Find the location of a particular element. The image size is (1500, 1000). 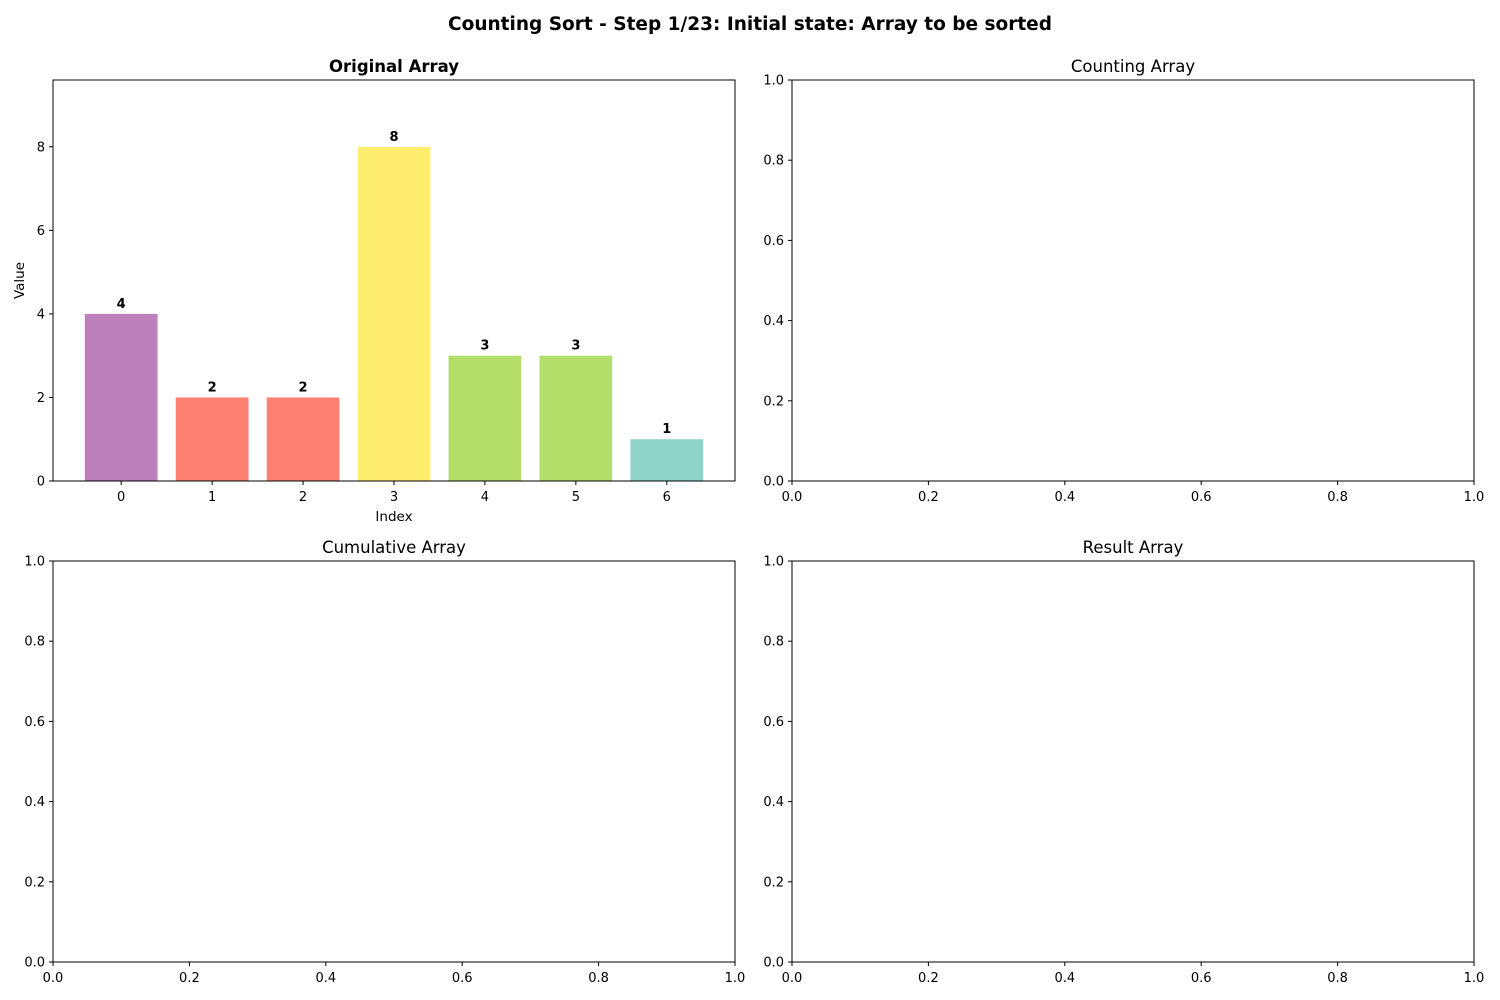

y-tick-label-result-2: 0.4 is located at coordinates (773, 802).